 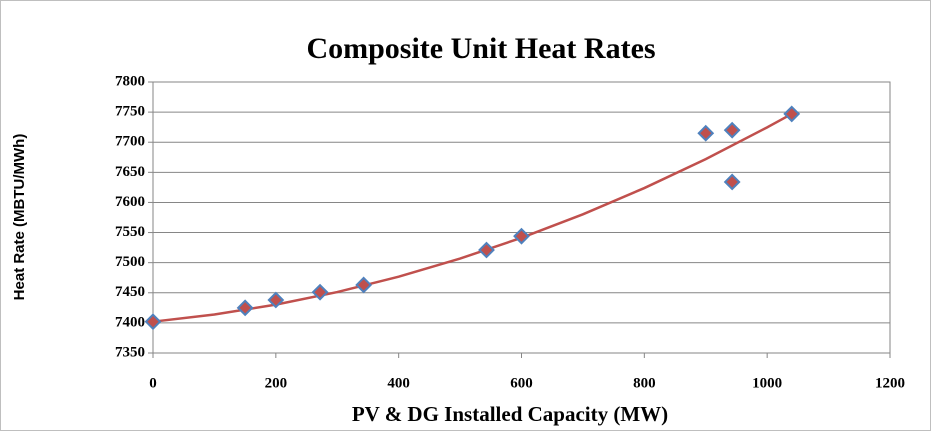 I want to click on y-tick-label: 7450, so click(x=130, y=292).